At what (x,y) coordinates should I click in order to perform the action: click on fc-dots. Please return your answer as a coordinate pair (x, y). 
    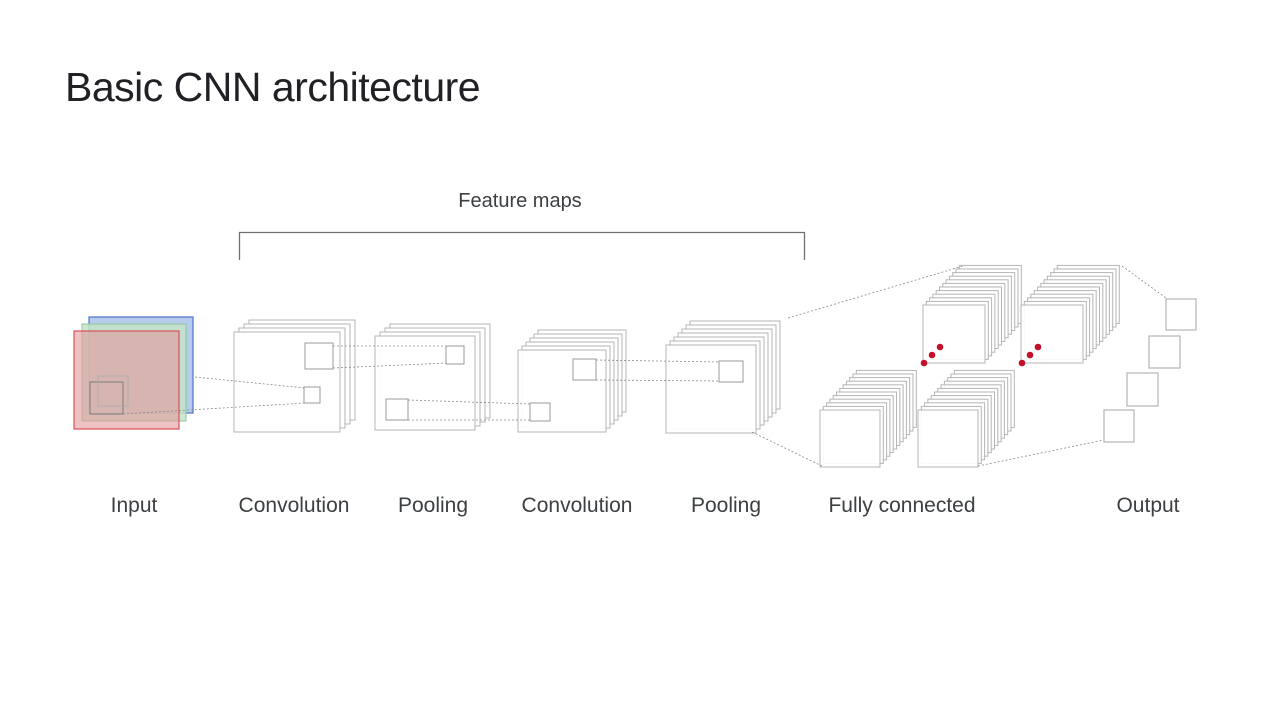
    Looking at the image, I should click on (981, 355).